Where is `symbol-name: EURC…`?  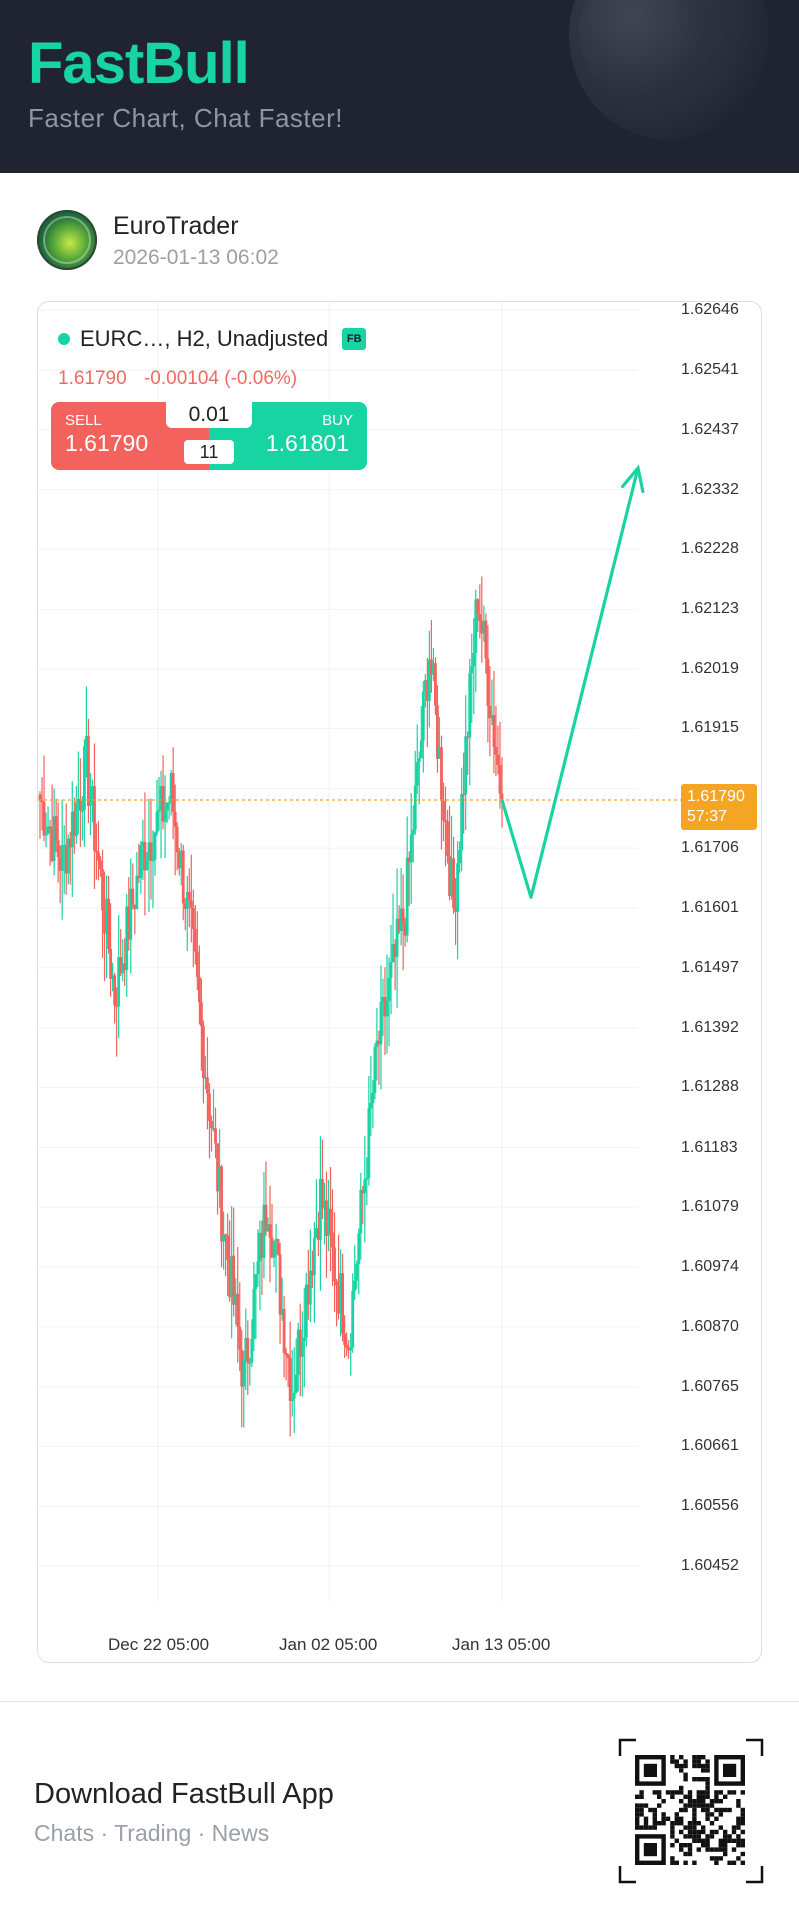
symbol-name: EURC… is located at coordinates (122, 338).